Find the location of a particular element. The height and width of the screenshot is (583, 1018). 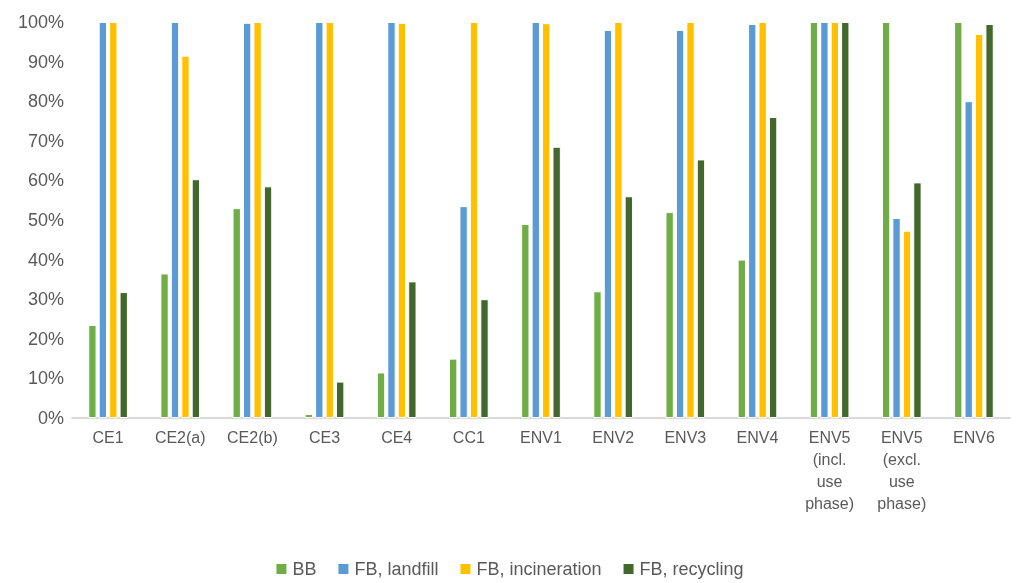

x-tick-label: ENV6 is located at coordinates (974, 437).